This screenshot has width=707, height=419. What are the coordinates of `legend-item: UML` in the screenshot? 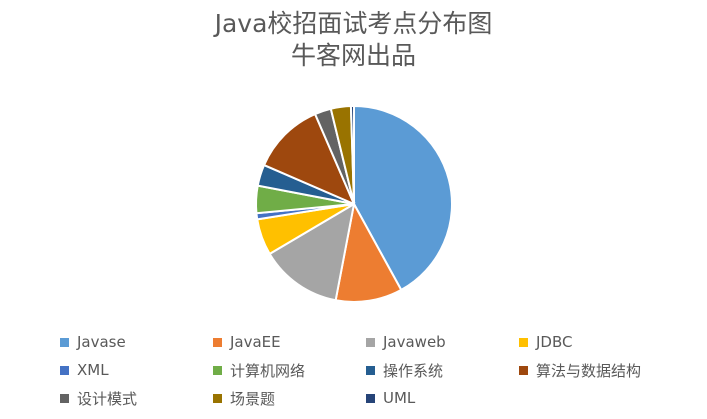 It's located at (390, 398).